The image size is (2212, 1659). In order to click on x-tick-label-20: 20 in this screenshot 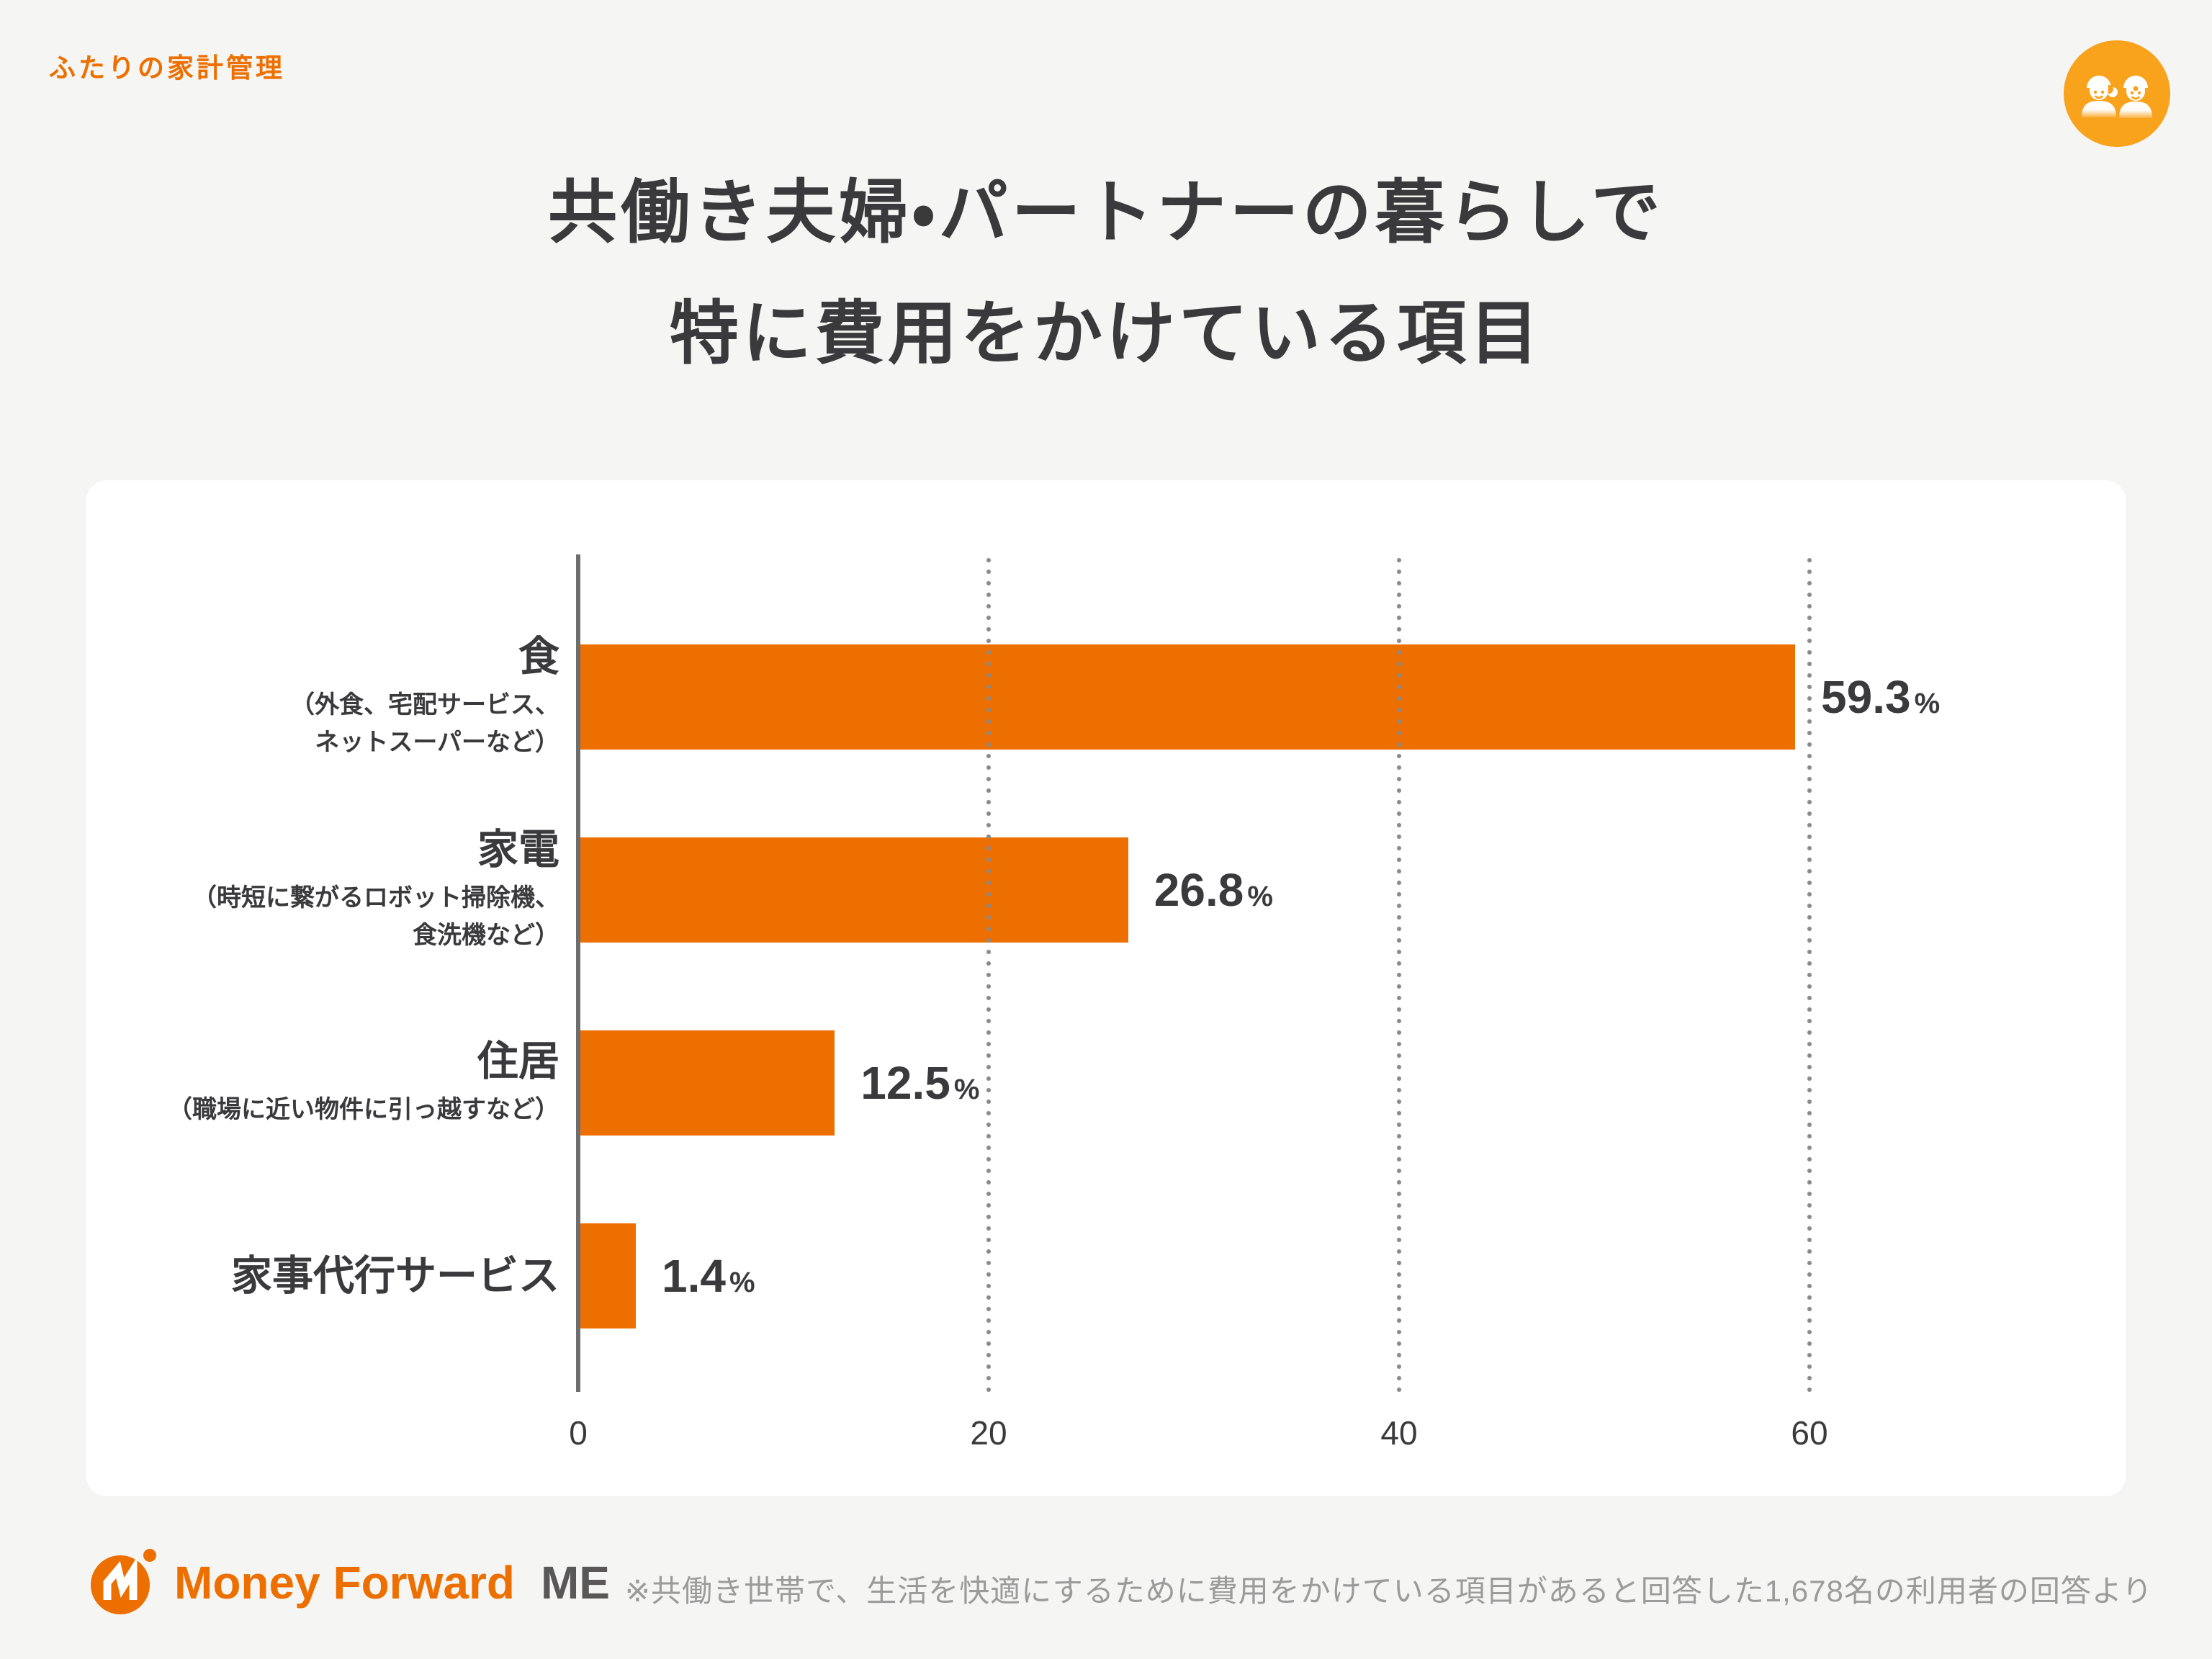, I will do `click(989, 1433)`.